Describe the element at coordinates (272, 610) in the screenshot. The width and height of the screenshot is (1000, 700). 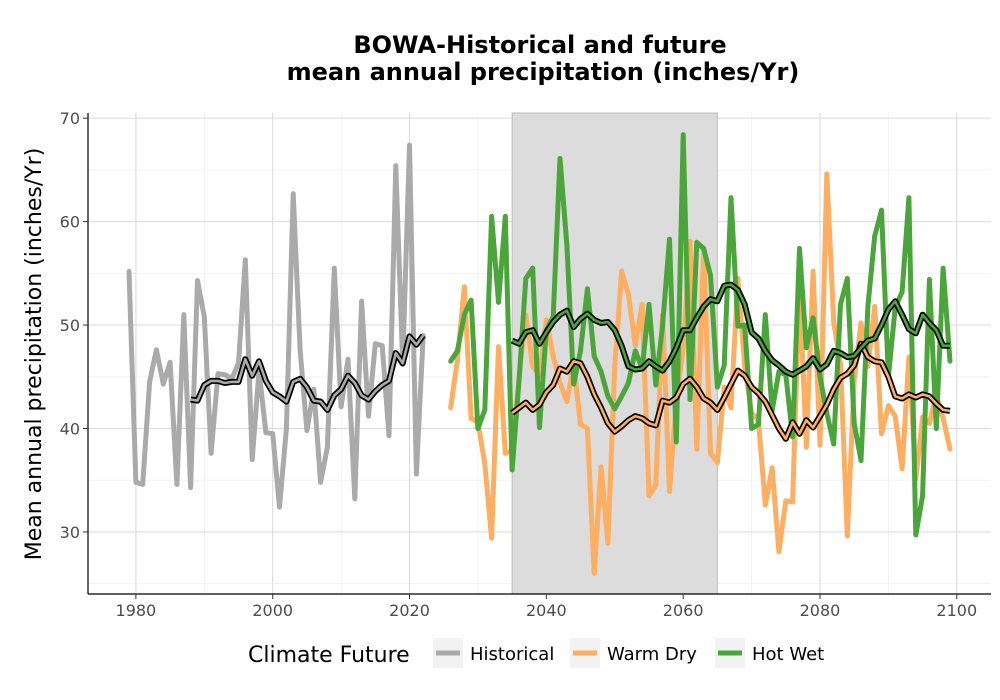
I see `x-tick-label: 2000` at that location.